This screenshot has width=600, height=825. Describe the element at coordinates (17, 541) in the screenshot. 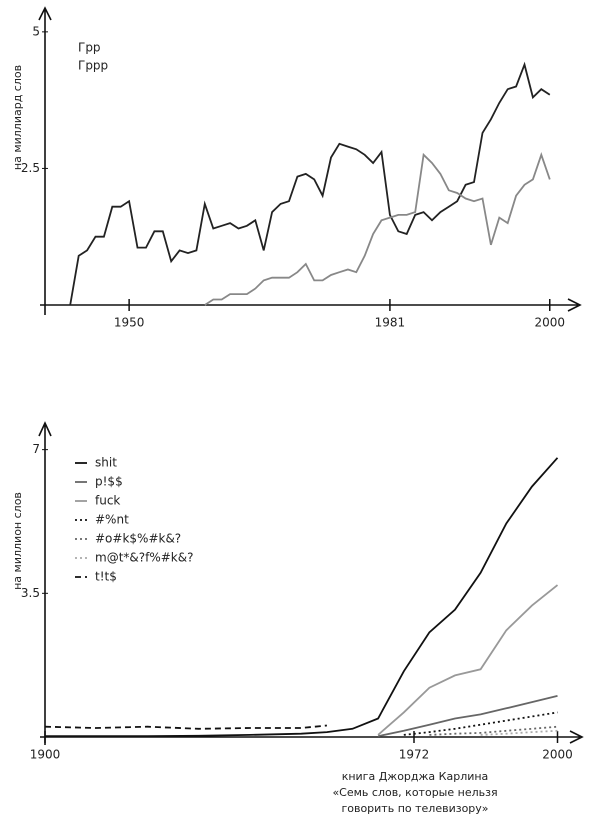

I see `y-axis-label: на миллион слов` at that location.